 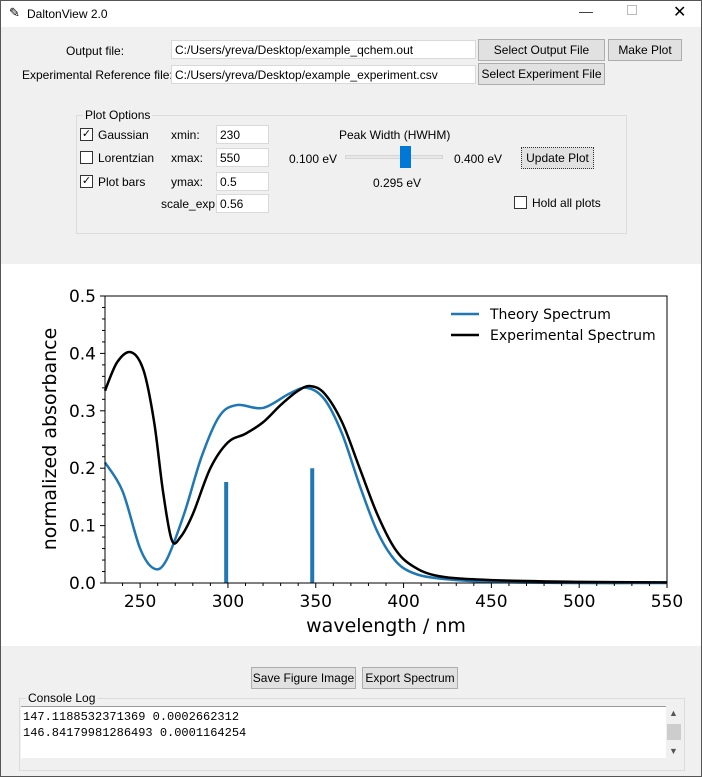 I want to click on xmax-input: 550, so click(x=242, y=157).